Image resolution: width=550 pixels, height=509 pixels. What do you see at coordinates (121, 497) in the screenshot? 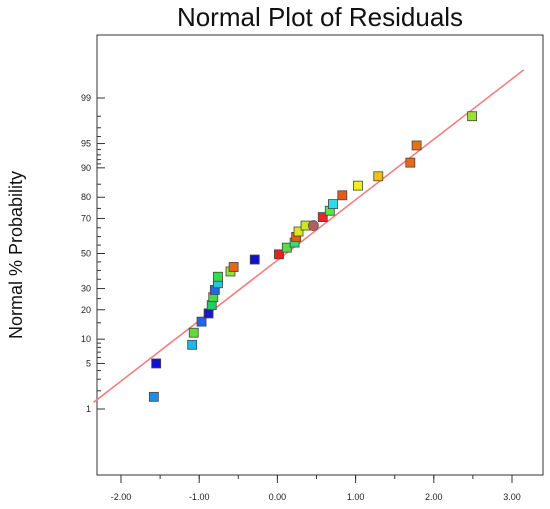
I see `x-tick-label: -2.00` at bounding box center [121, 497].